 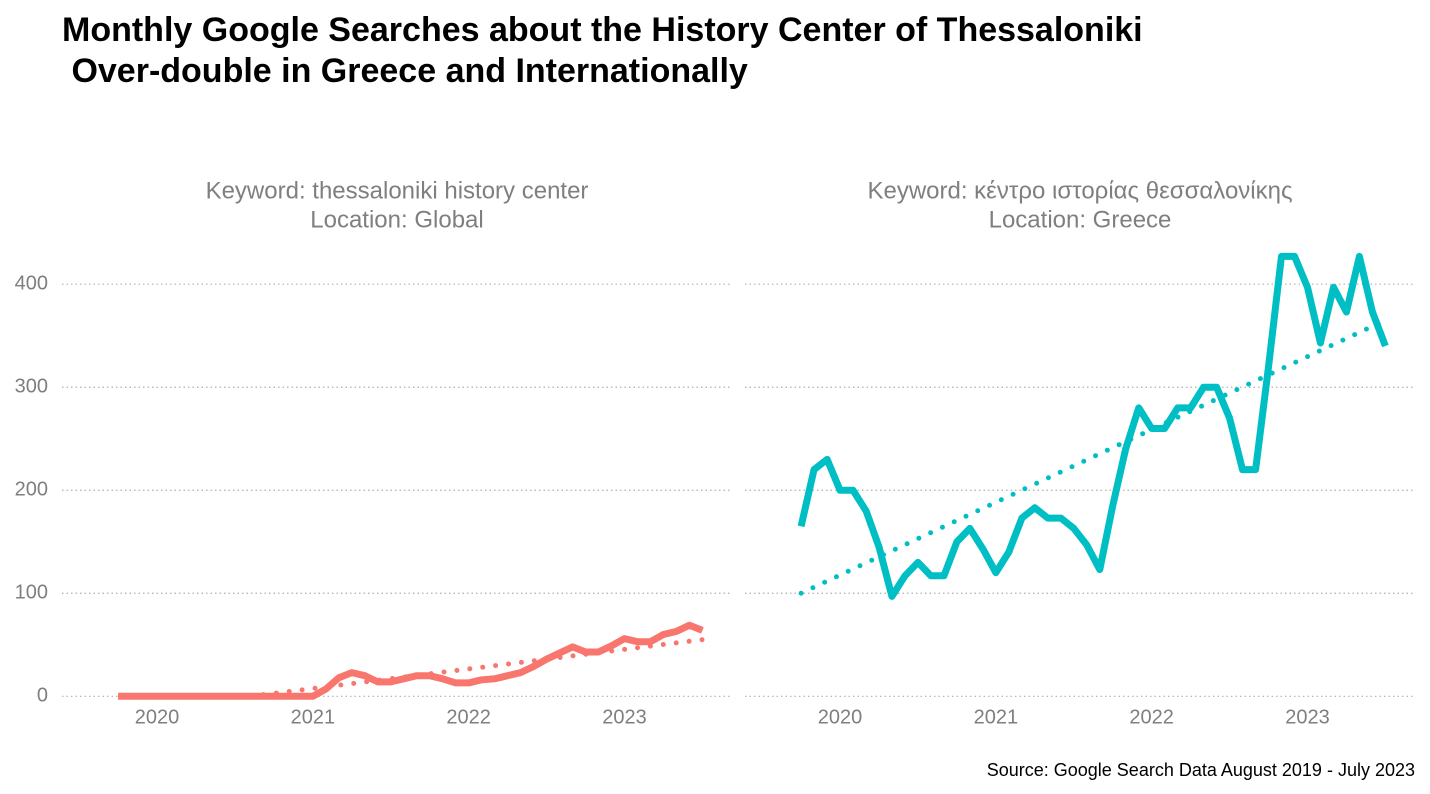 What do you see at coordinates (31, 283) in the screenshot?
I see `y-tick-label: 400` at bounding box center [31, 283].